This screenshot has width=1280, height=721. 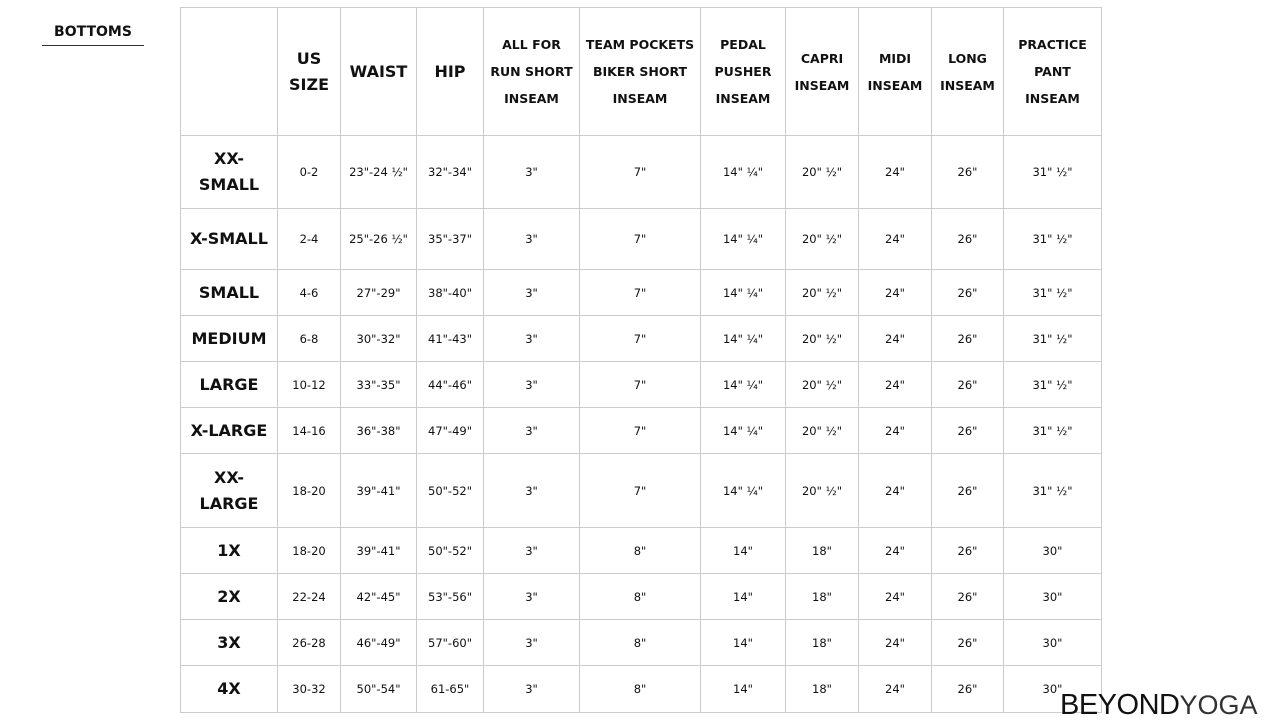 What do you see at coordinates (309, 384) in the screenshot?
I see `table-cell: 10-12` at bounding box center [309, 384].